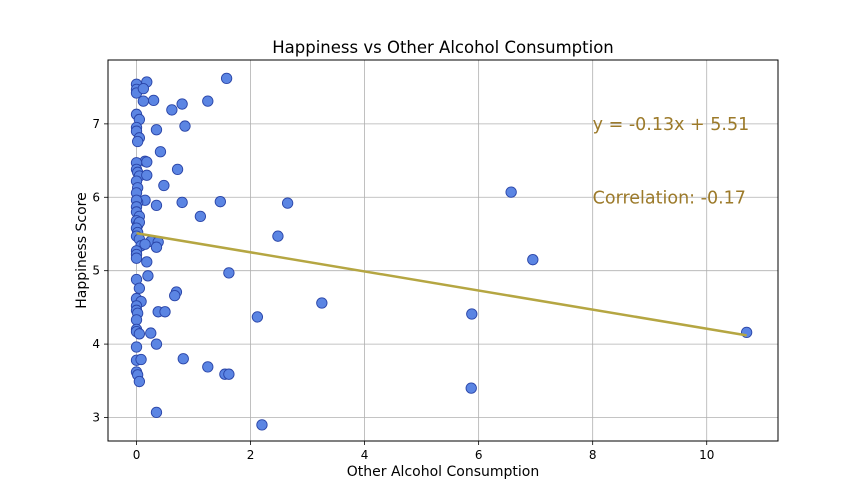 This screenshot has width=864, height=504. What do you see at coordinates (671, 125) in the screenshot?
I see `equation-annotation: y = -0.13x + 5.51` at bounding box center [671, 125].